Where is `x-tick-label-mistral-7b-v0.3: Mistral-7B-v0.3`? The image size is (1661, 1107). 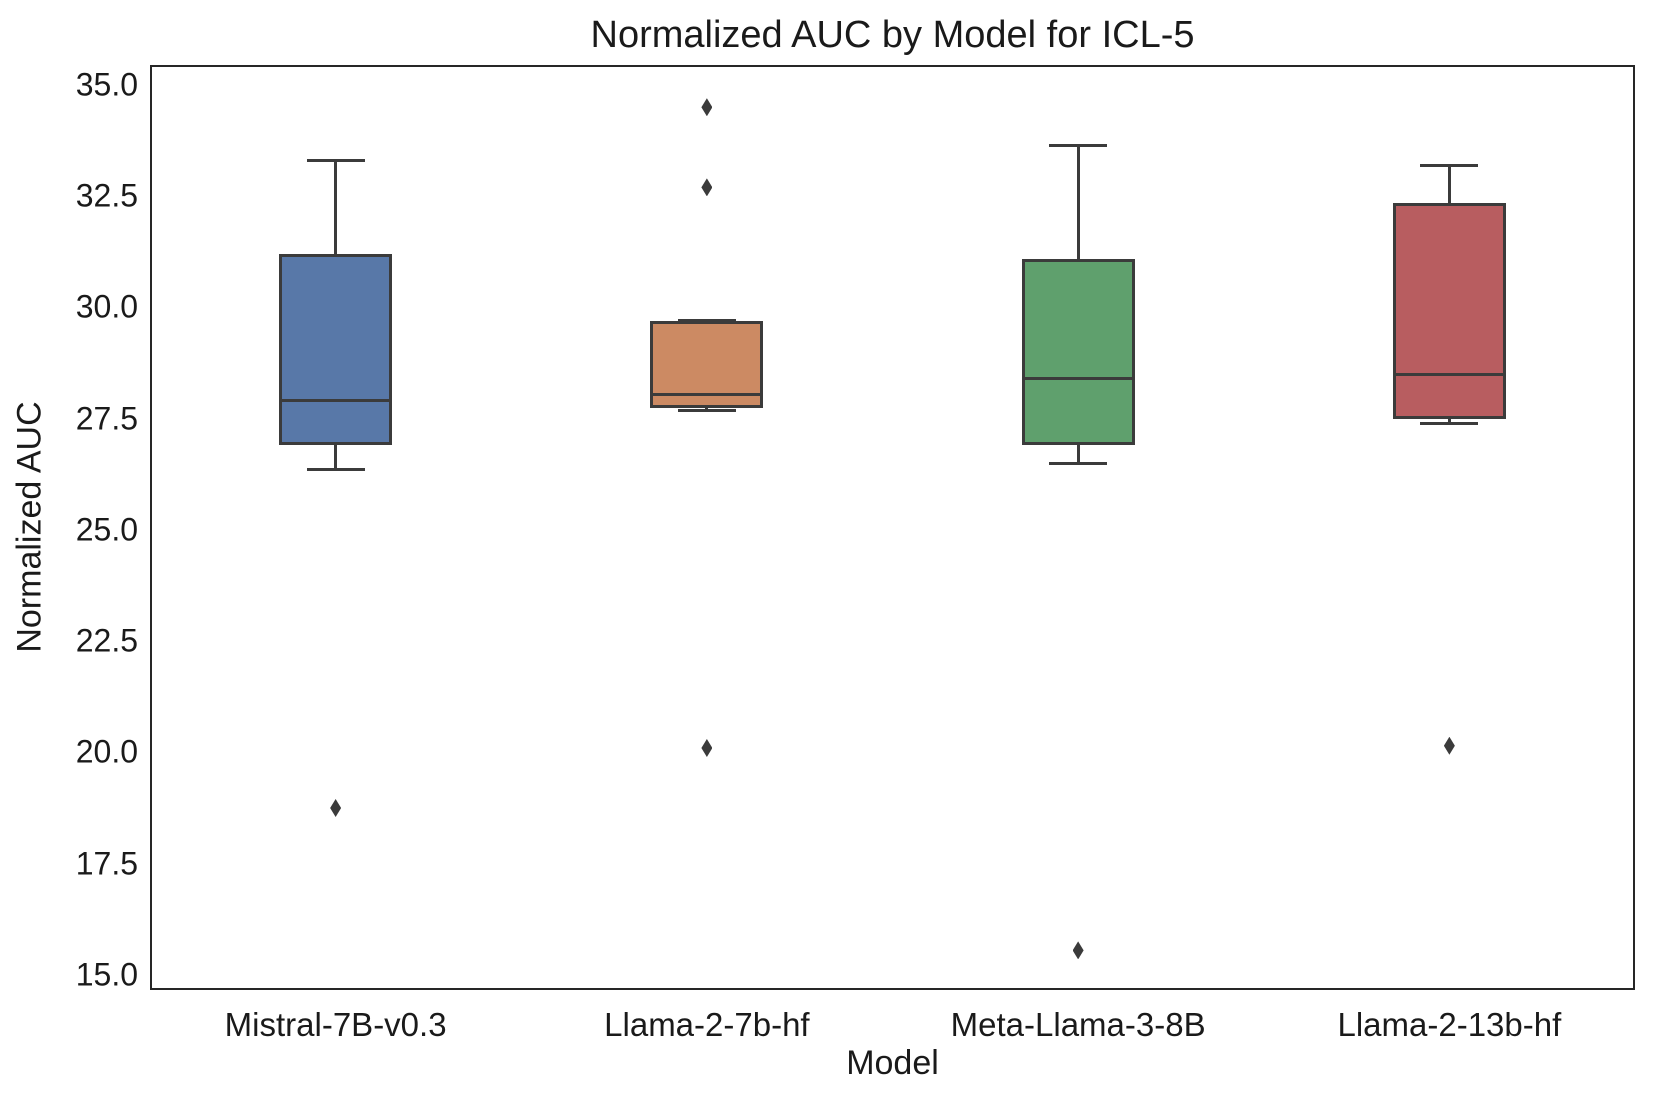
x-tick-label-mistral-7b-v0.3: Mistral-7B-v0.3 is located at coordinates (335, 1024).